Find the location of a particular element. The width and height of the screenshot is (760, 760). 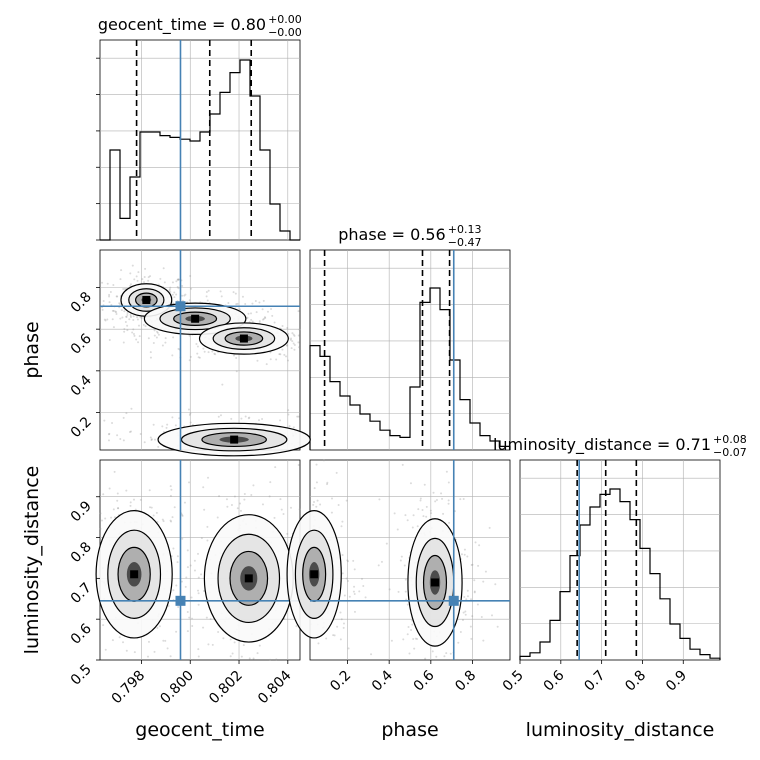

y-tick-label-phase: 0.4 is located at coordinates (81, 385).